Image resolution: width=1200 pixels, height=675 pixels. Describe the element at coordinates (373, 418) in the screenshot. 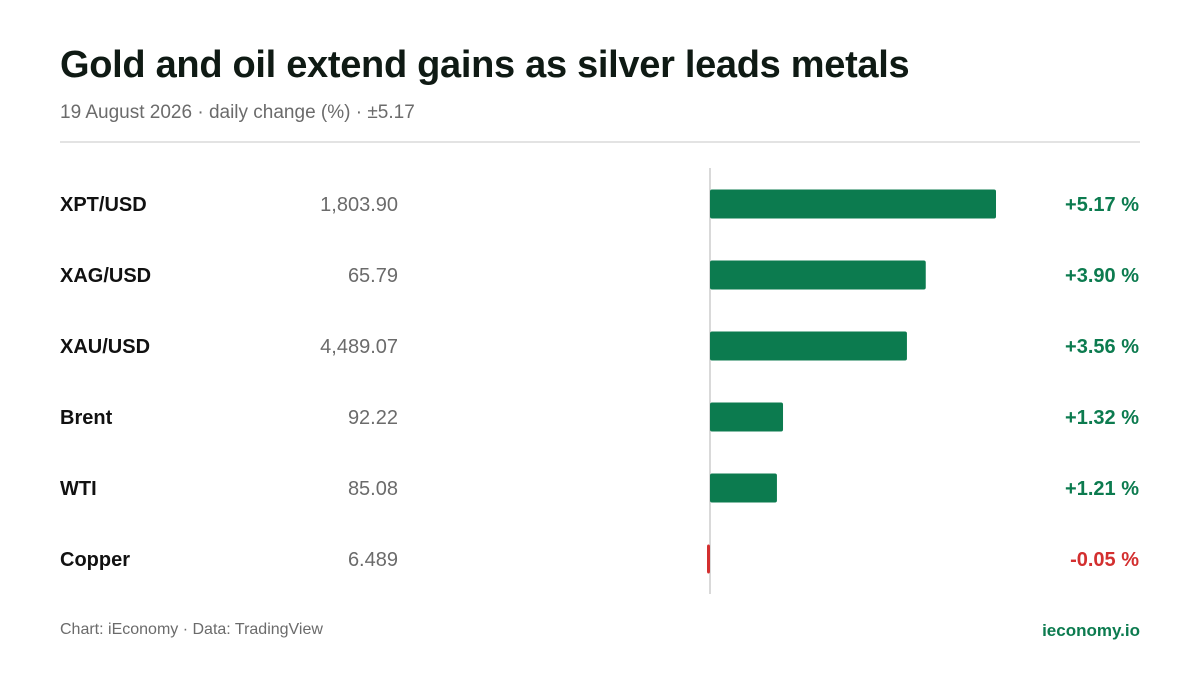

I see `row-price: 92.22` at that location.